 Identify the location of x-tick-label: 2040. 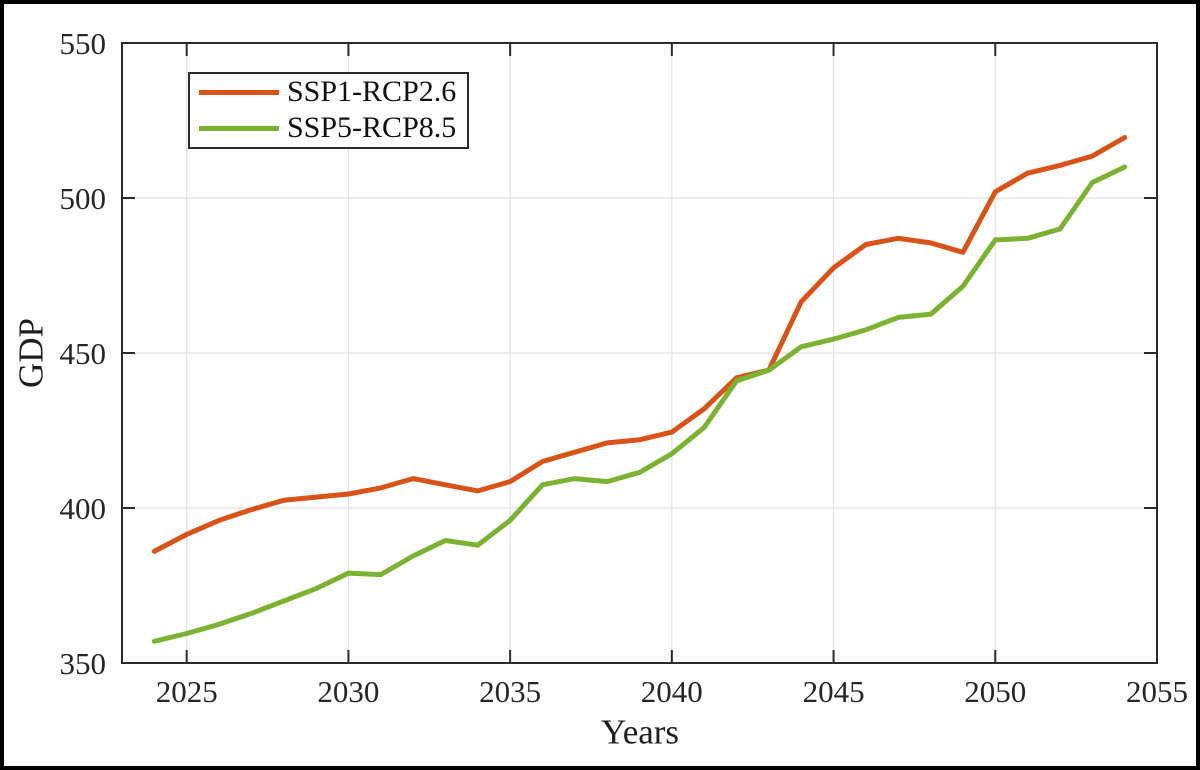
(672, 691).